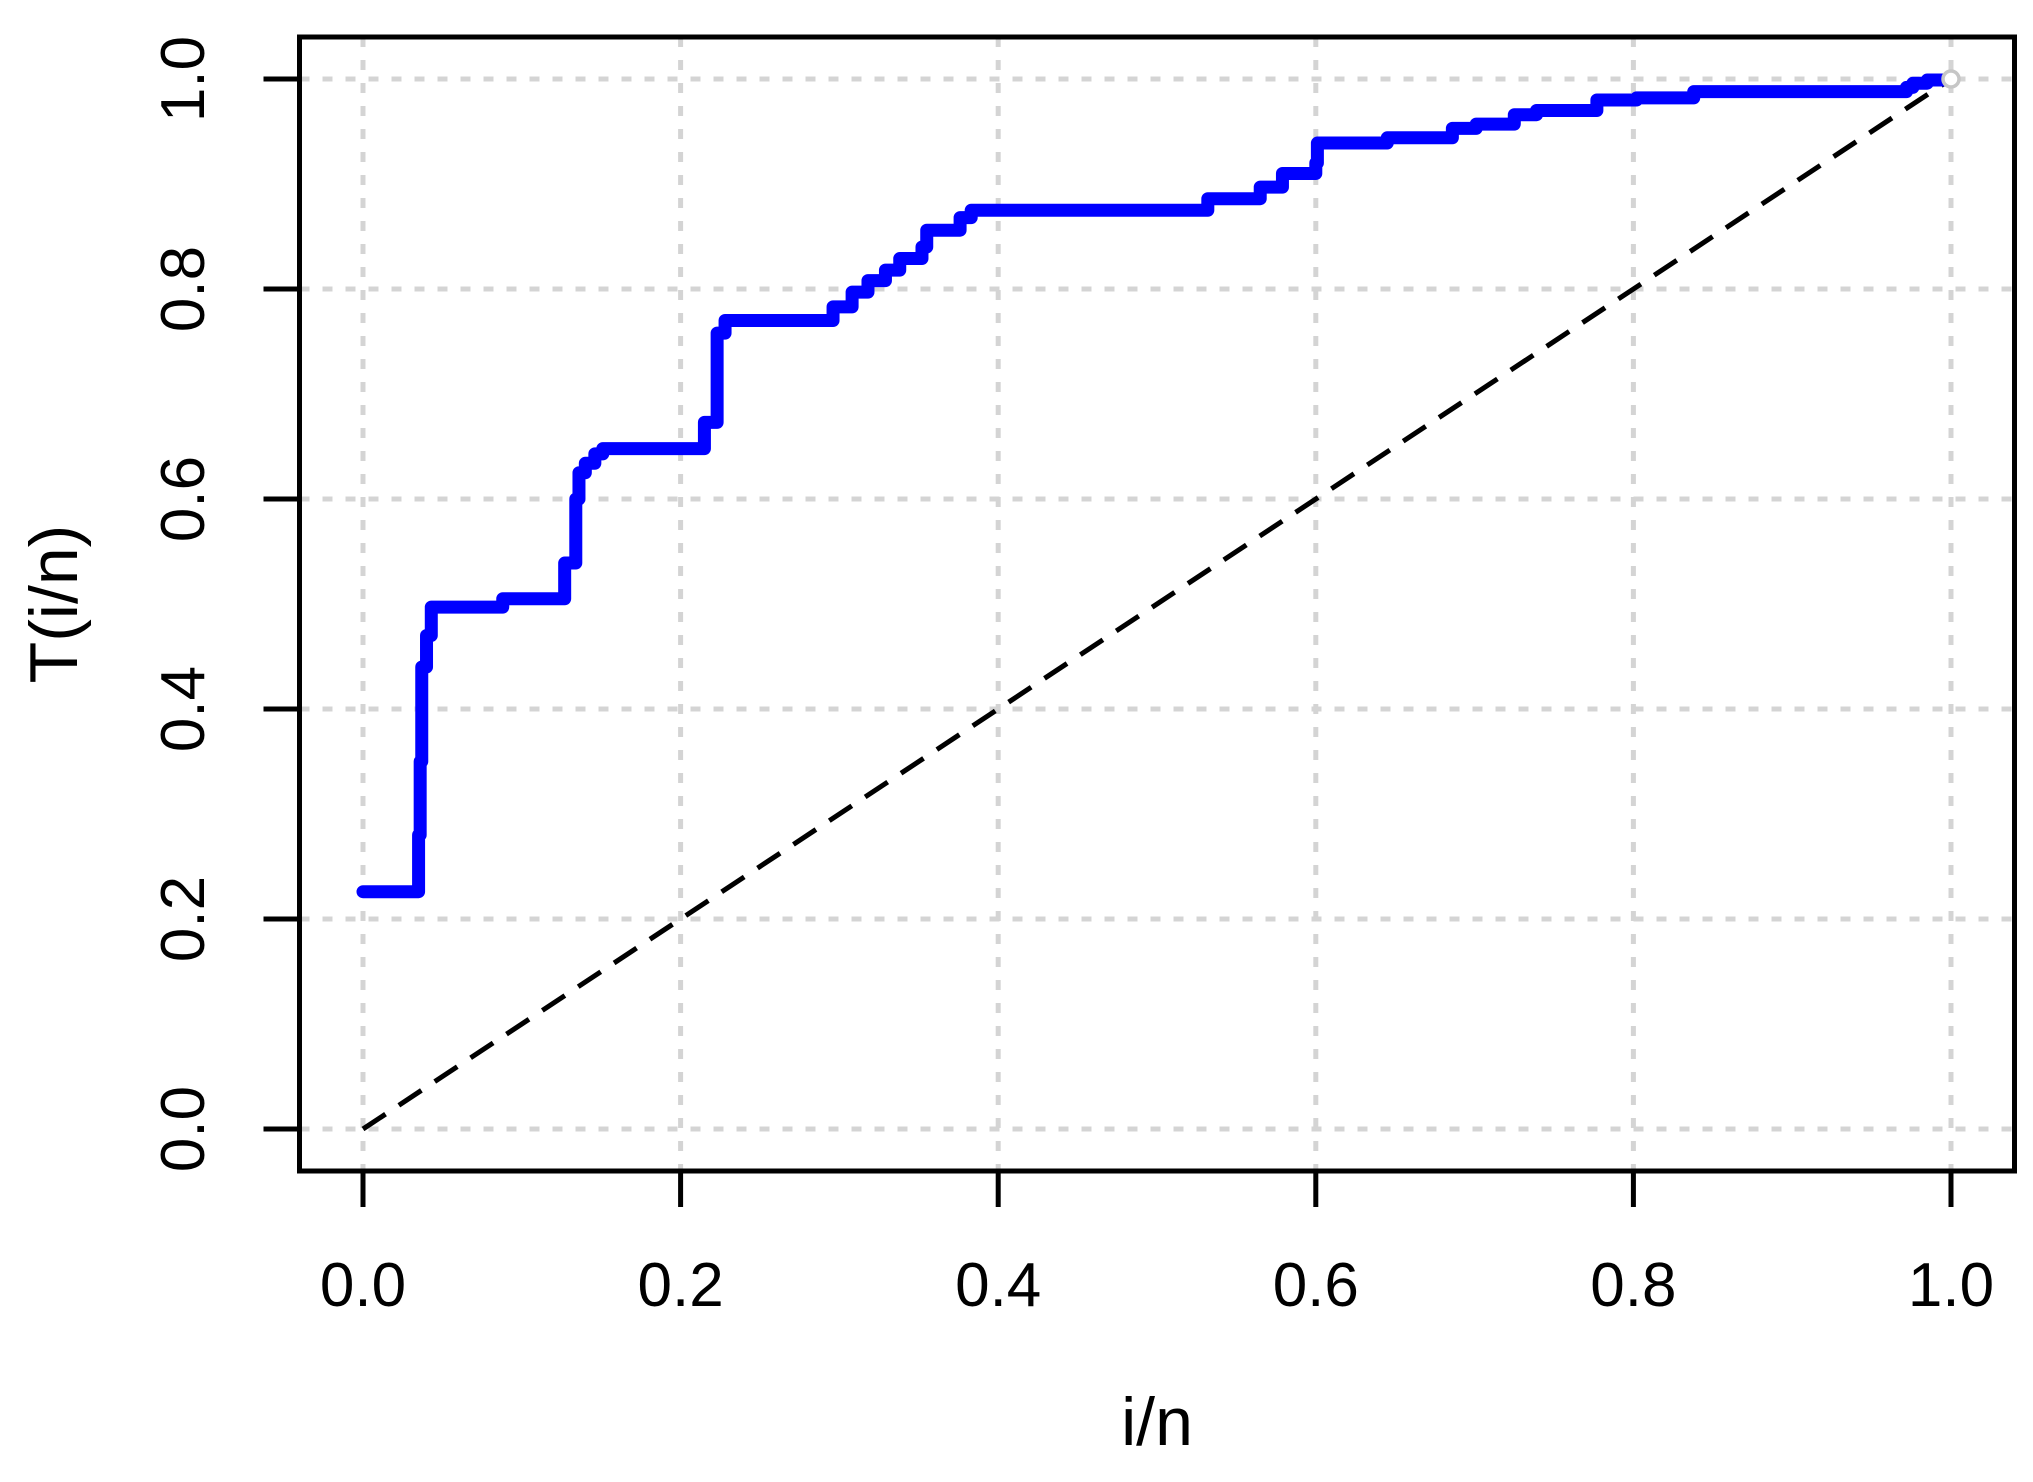 The height and width of the screenshot is (1482, 2033). I want to click on y-tick-label: 0.2, so click(183, 919).